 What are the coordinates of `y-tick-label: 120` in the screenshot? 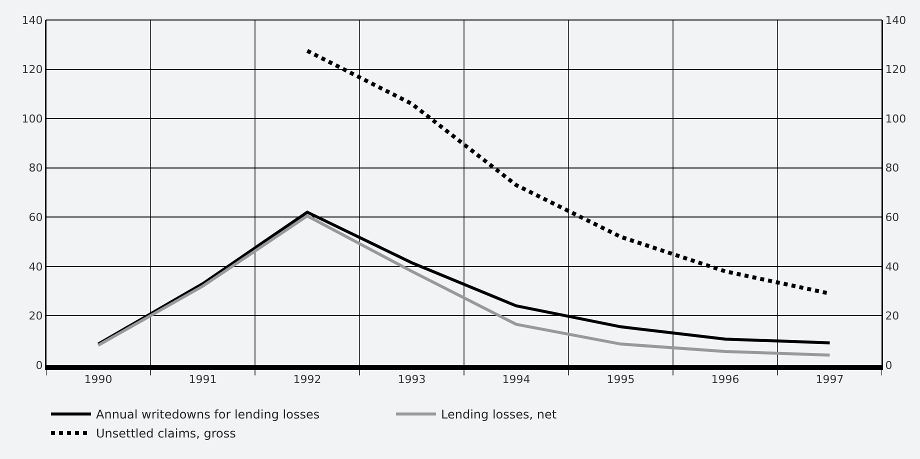 It's located at (32, 69).